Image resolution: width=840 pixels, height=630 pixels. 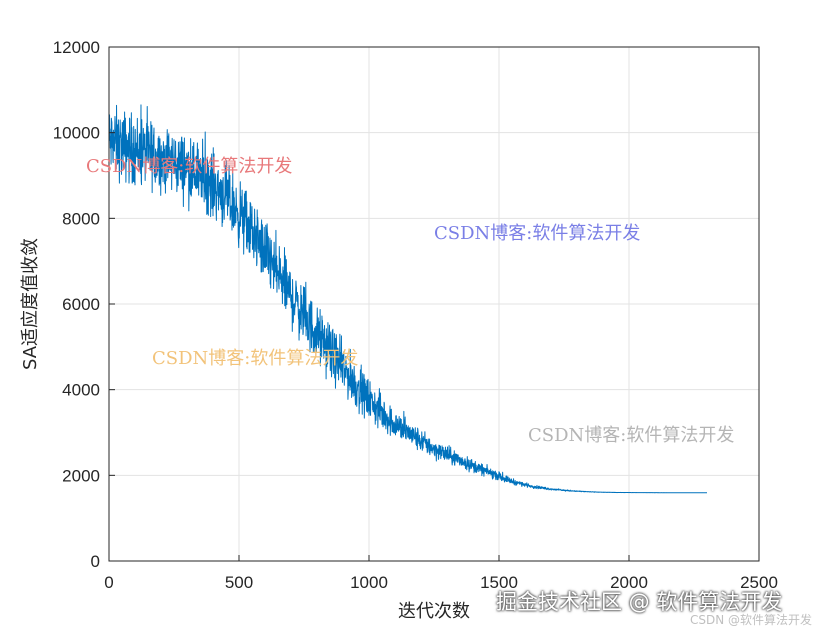 I want to click on y-axis-label: SA适应度值收敛, so click(x=30, y=304).